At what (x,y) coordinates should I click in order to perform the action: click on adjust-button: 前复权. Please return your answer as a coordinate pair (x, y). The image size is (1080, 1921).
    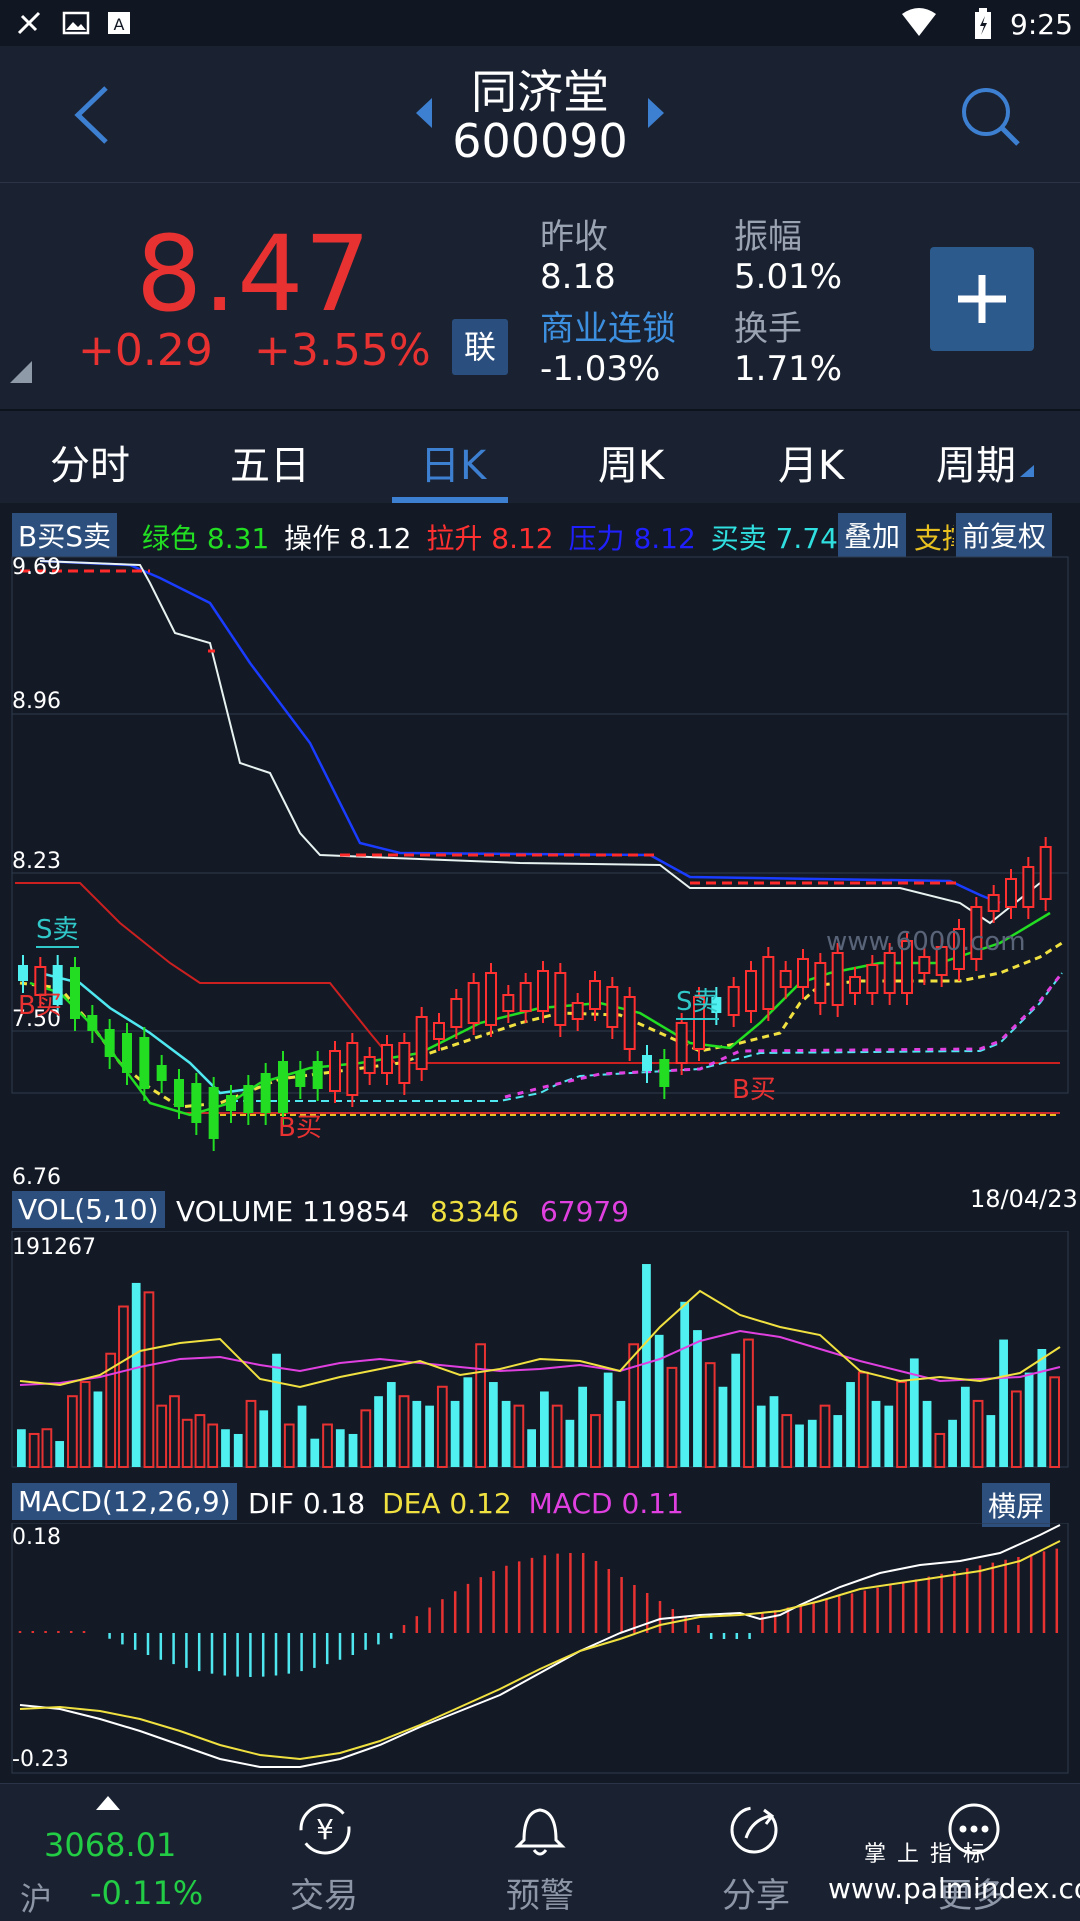
    Looking at the image, I should click on (1004, 535).